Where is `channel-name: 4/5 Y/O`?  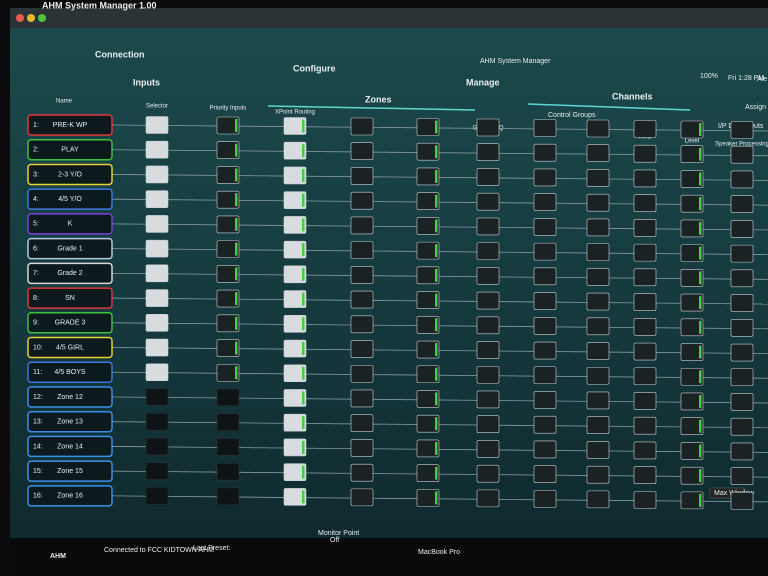
channel-name: 4/5 Y/O is located at coordinates (70, 199).